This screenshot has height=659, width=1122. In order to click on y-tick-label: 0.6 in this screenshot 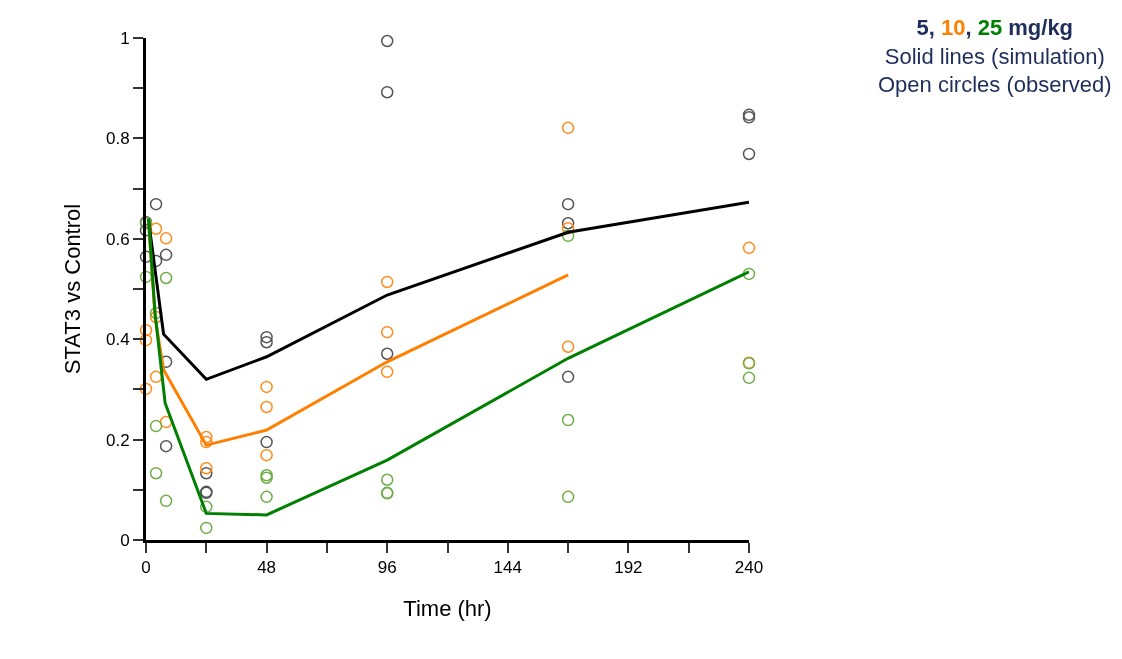, I will do `click(117, 239)`.